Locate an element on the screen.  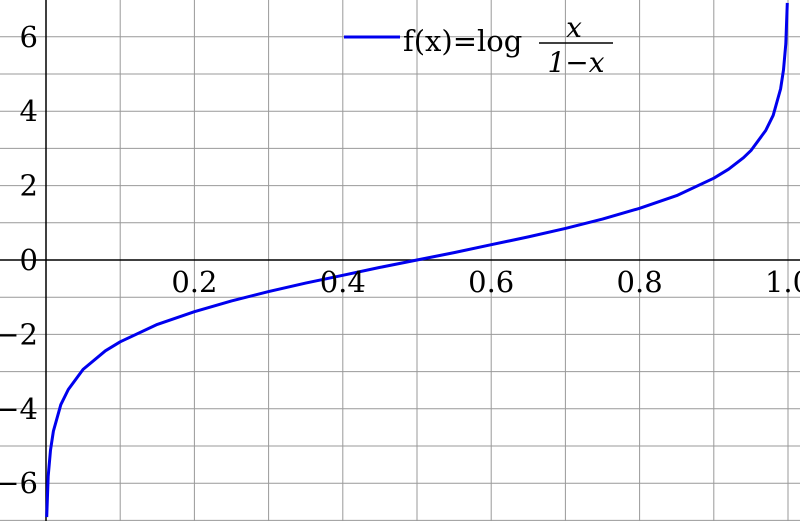
y-tick-label: 4 is located at coordinates (29, 111).